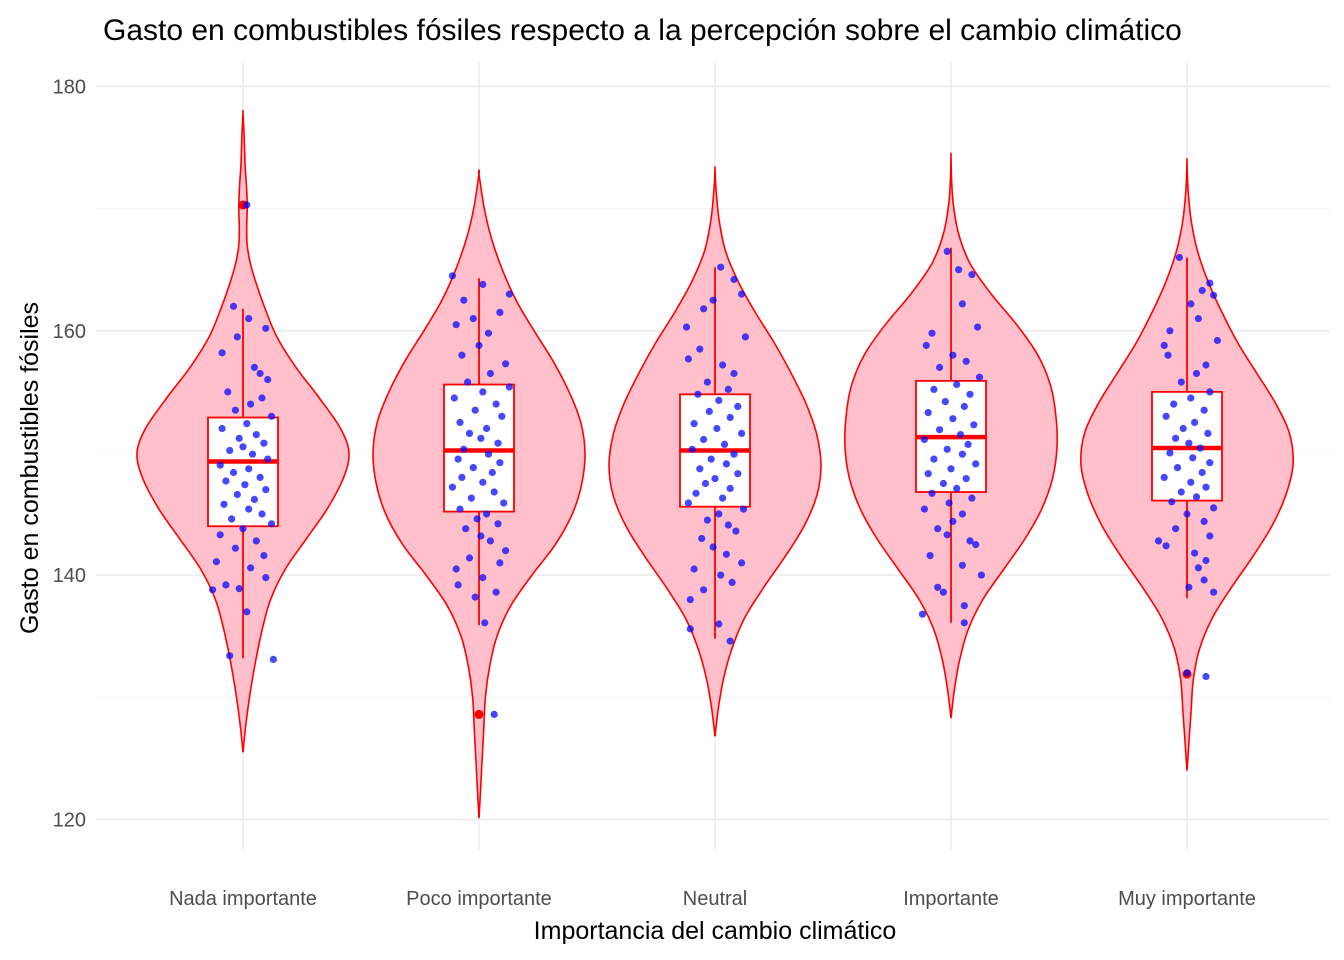 The image size is (1344, 960). I want to click on outlier-point, so click(479, 714).